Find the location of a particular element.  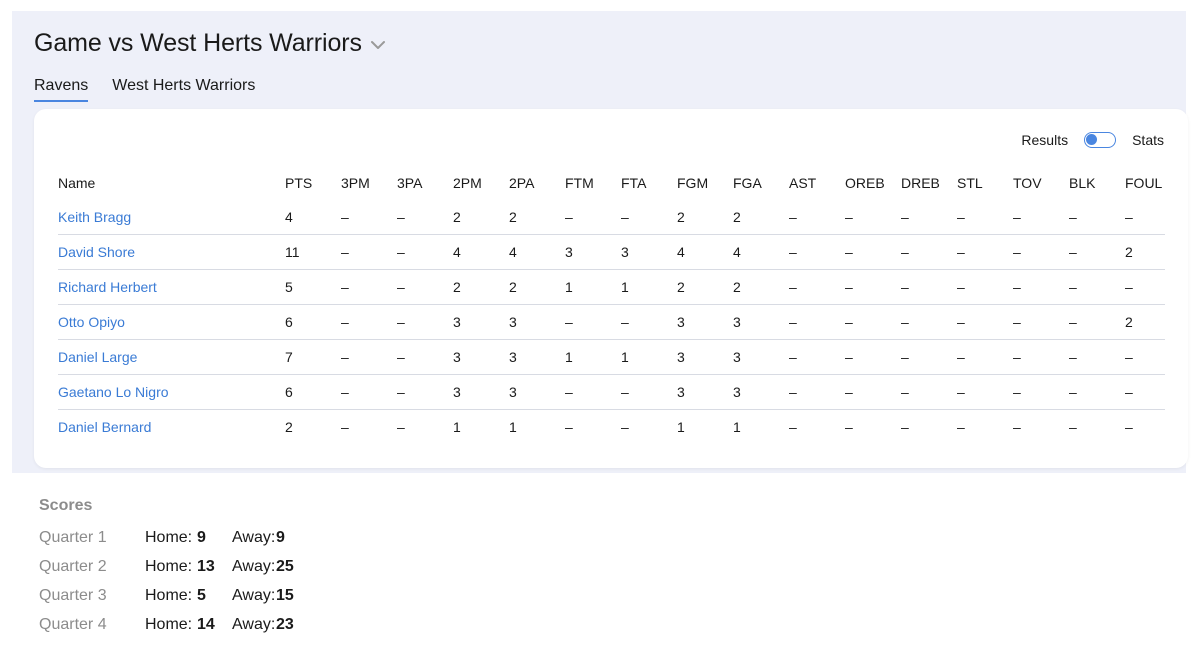

player-name-link: Keith Bragg is located at coordinates (95, 217).